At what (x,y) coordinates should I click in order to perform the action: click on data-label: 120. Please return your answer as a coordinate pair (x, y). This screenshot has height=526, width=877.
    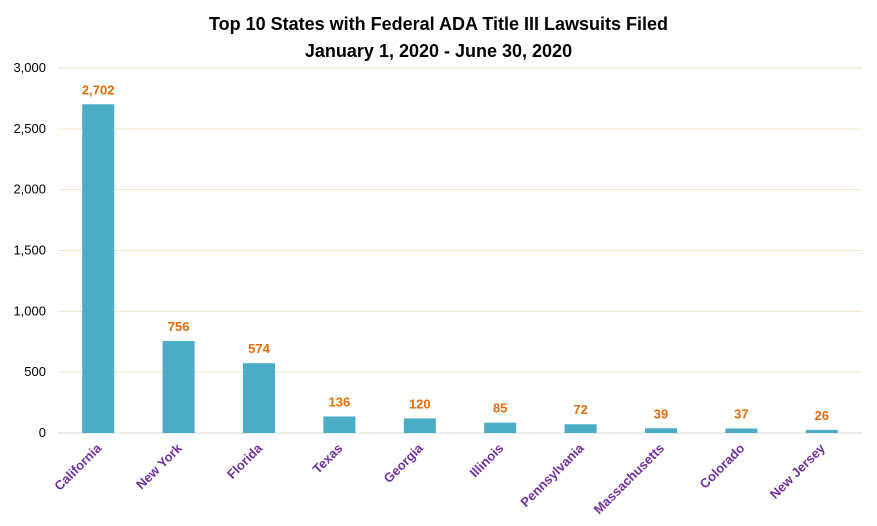
    Looking at the image, I should click on (420, 403).